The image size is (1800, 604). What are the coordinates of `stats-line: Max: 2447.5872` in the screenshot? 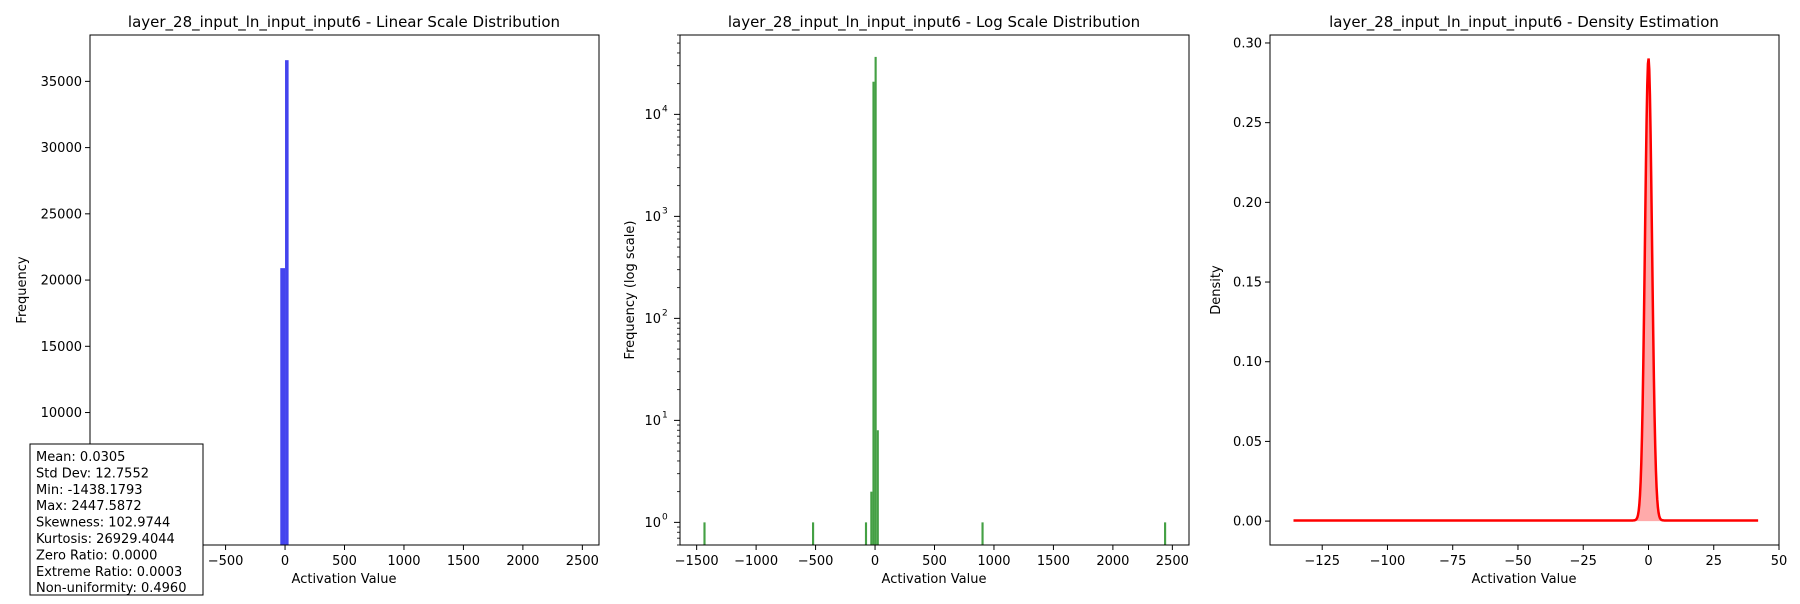 It's located at (89, 506).